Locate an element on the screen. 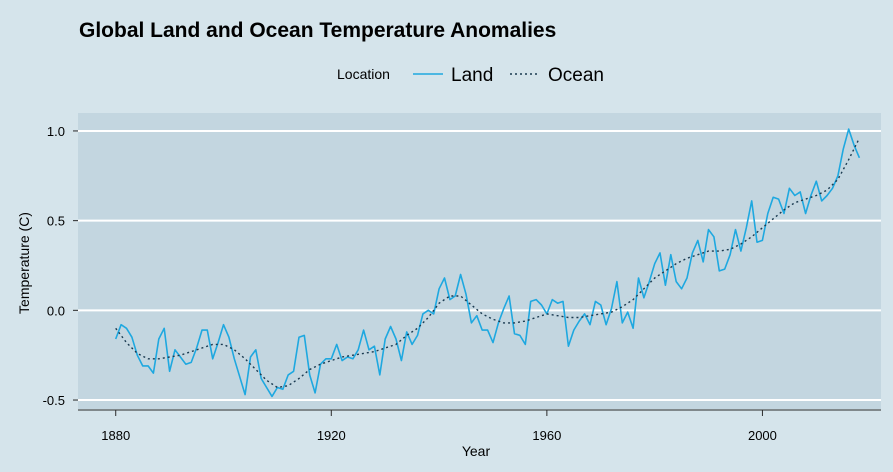 This screenshot has height=472, width=893. y-tick-label: 0.0 is located at coordinates (56, 310).